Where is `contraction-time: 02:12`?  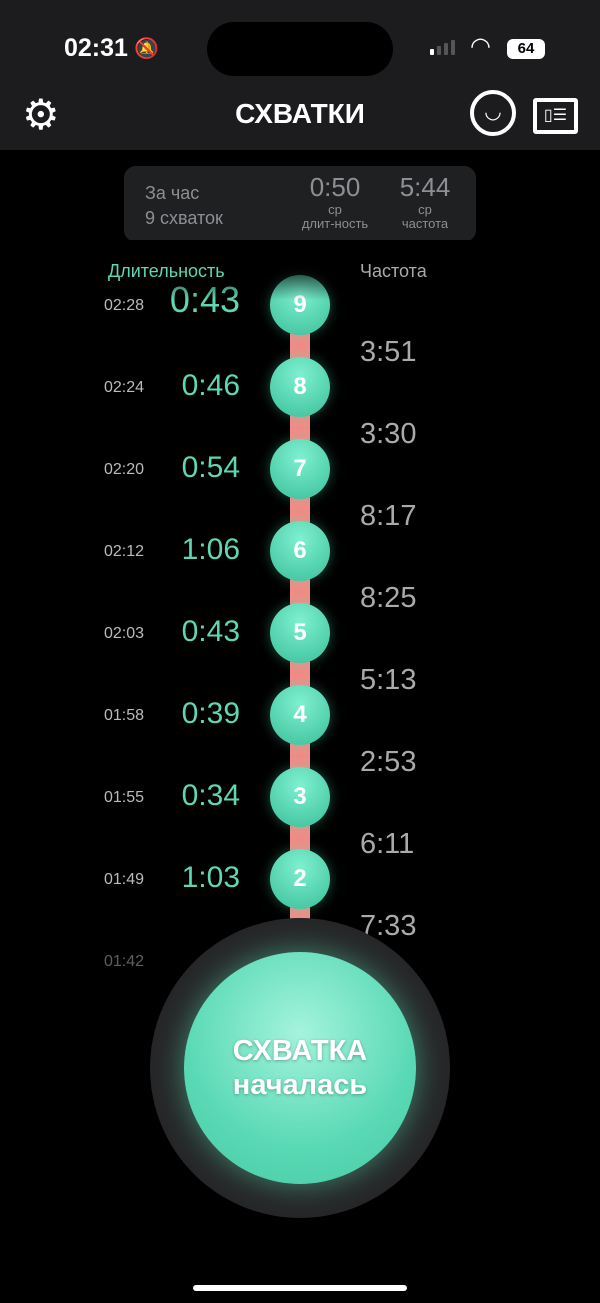
contraction-time: 02:12 is located at coordinates (123, 551).